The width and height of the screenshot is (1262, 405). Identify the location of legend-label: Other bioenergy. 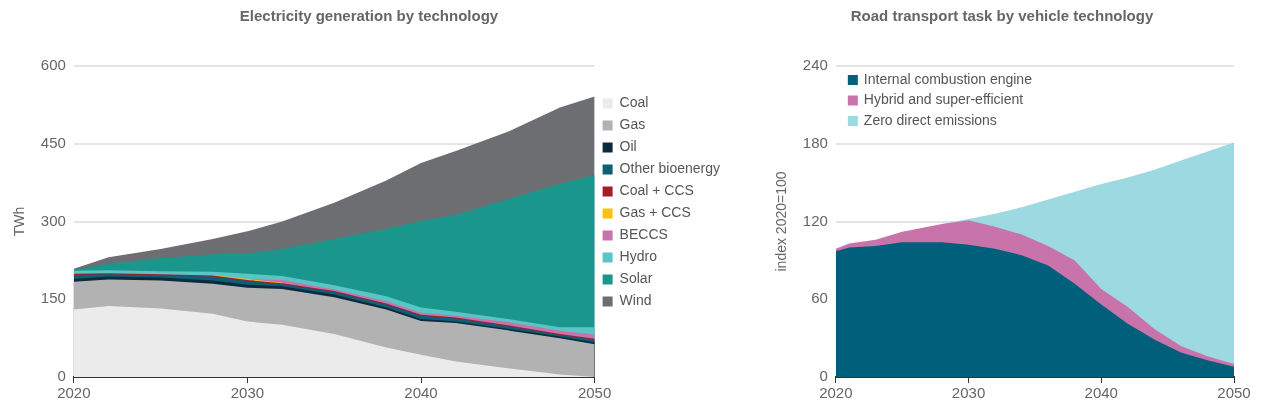
(670, 168).